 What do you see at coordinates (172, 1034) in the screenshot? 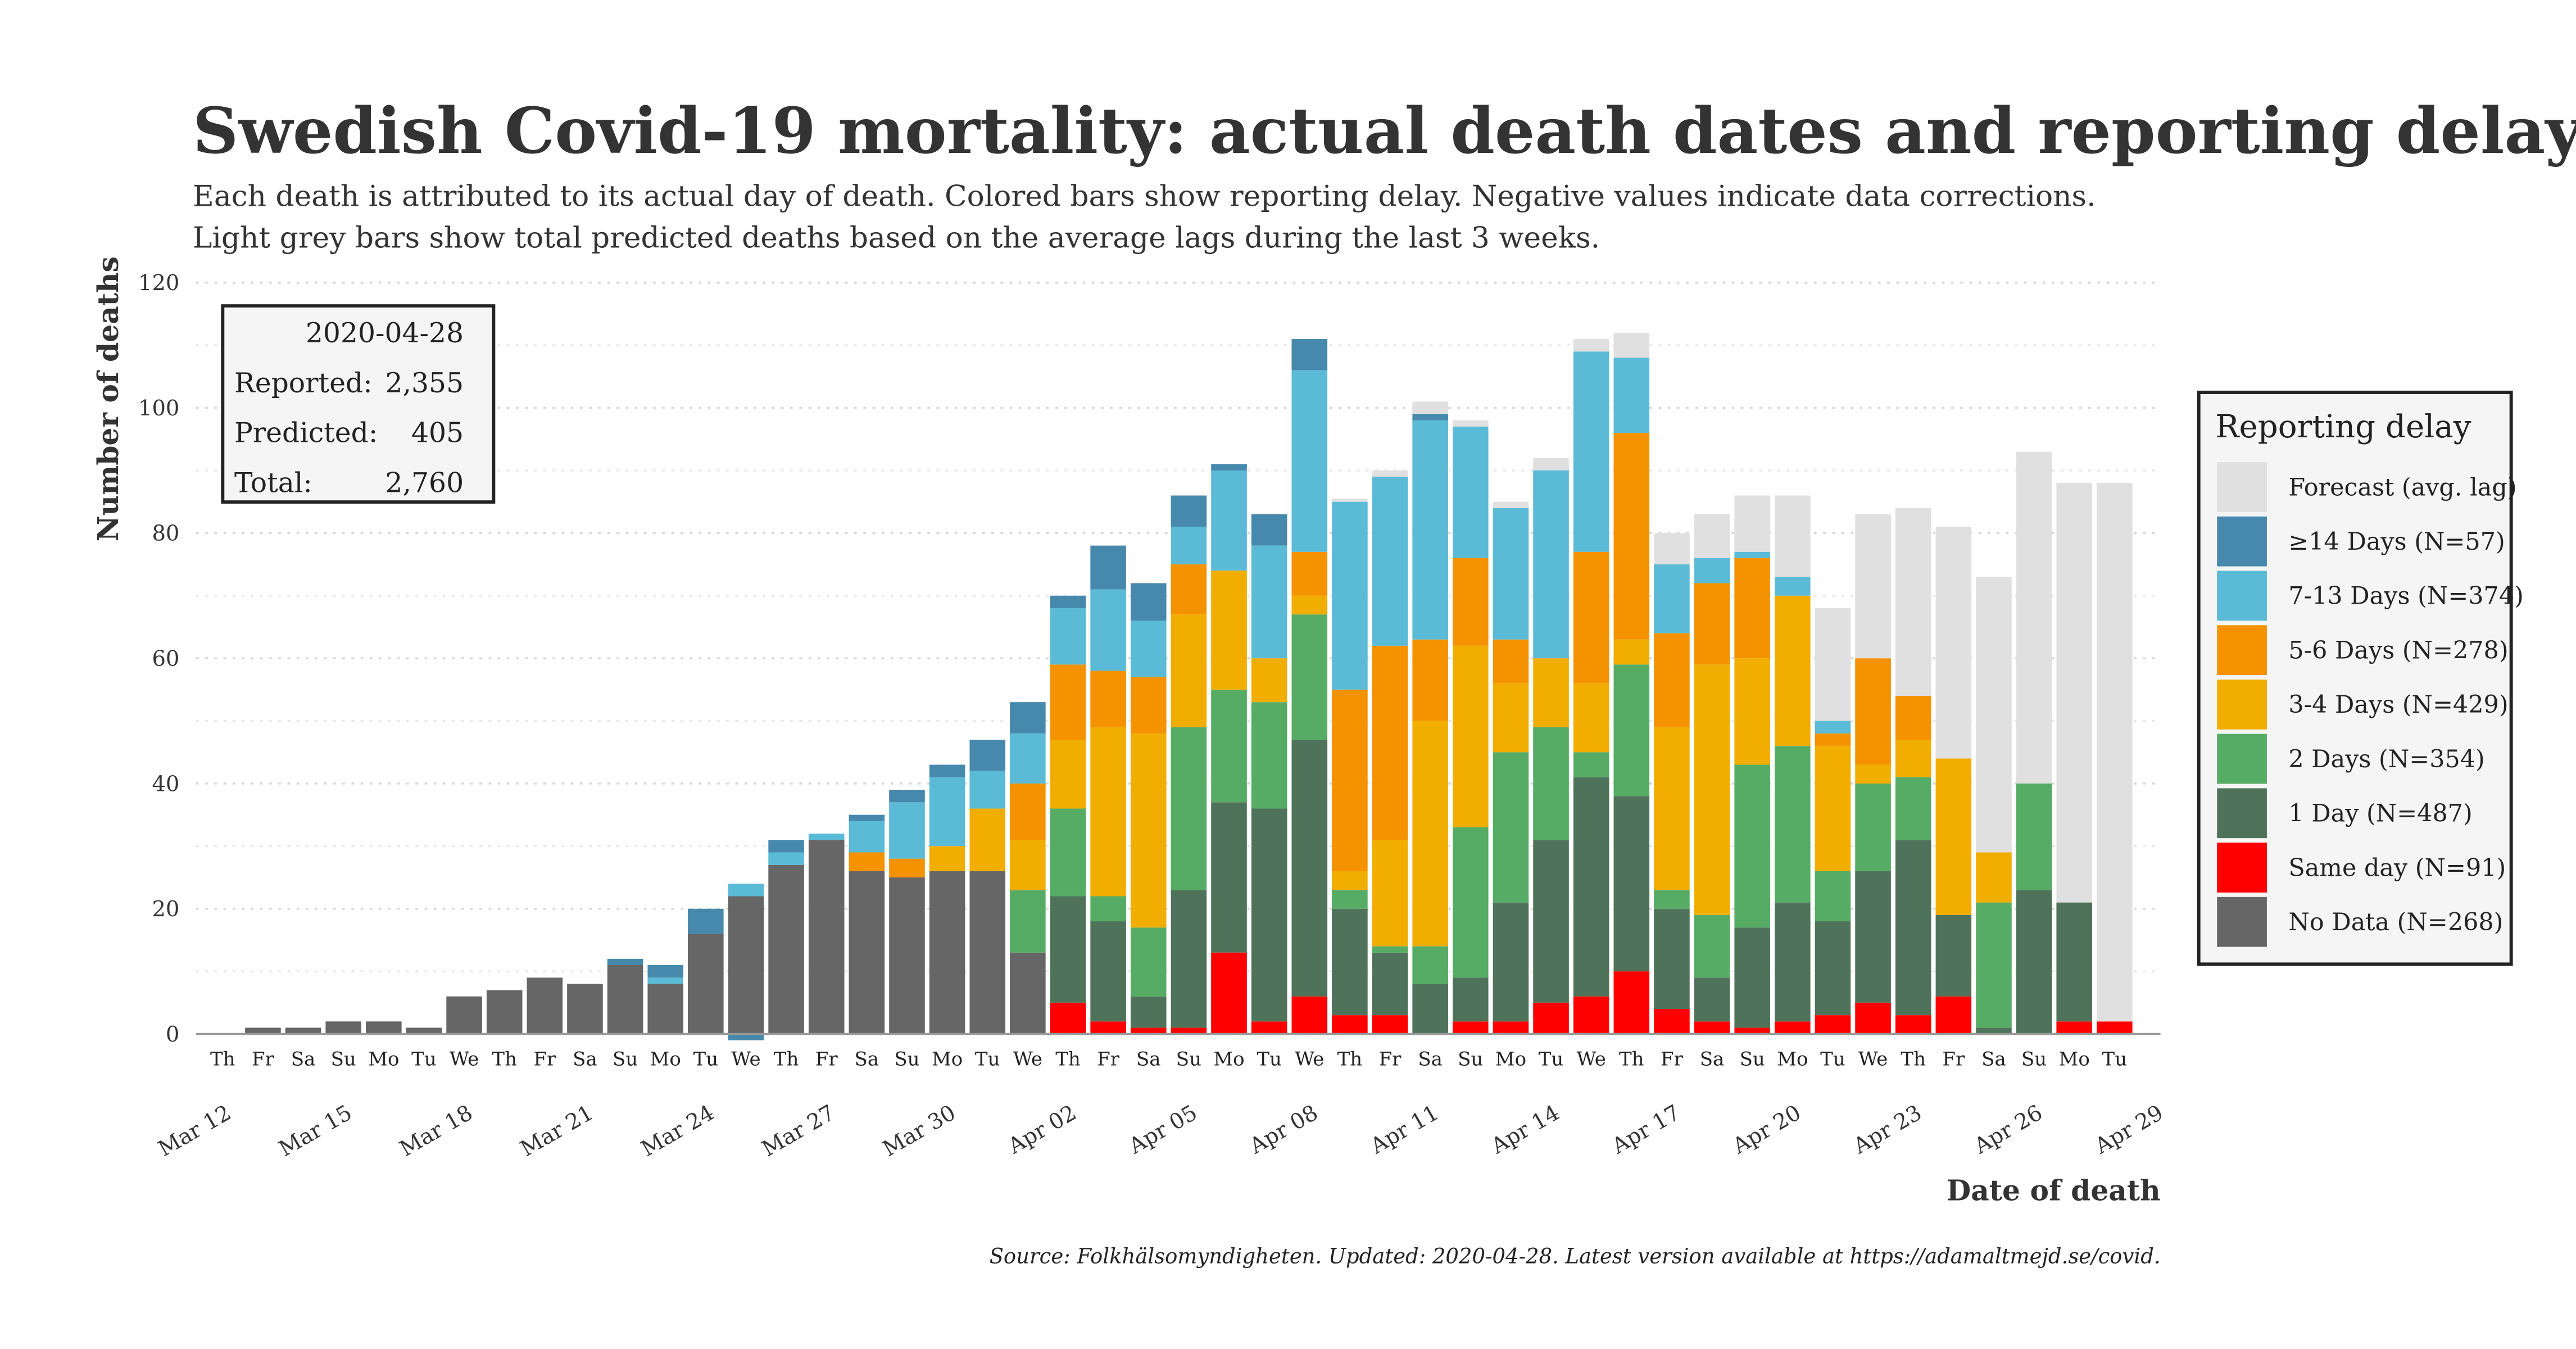
I see `y-tick-label: 0` at bounding box center [172, 1034].